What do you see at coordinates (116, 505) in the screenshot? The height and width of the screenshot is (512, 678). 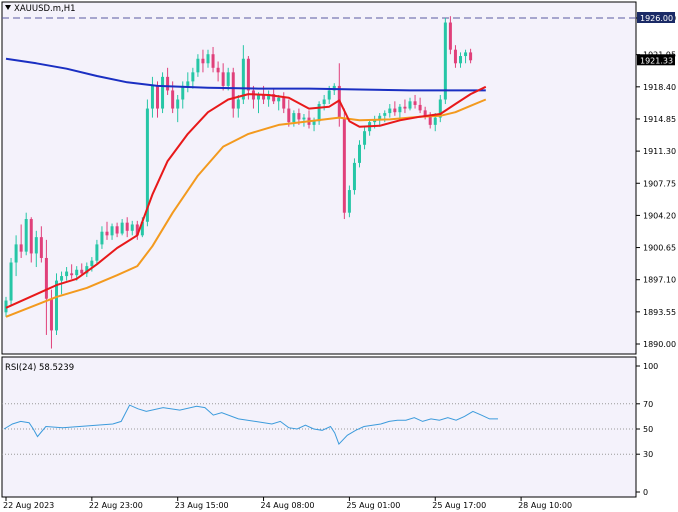 I see `x-tick-label: 22 Aug 23:00` at bounding box center [116, 505].